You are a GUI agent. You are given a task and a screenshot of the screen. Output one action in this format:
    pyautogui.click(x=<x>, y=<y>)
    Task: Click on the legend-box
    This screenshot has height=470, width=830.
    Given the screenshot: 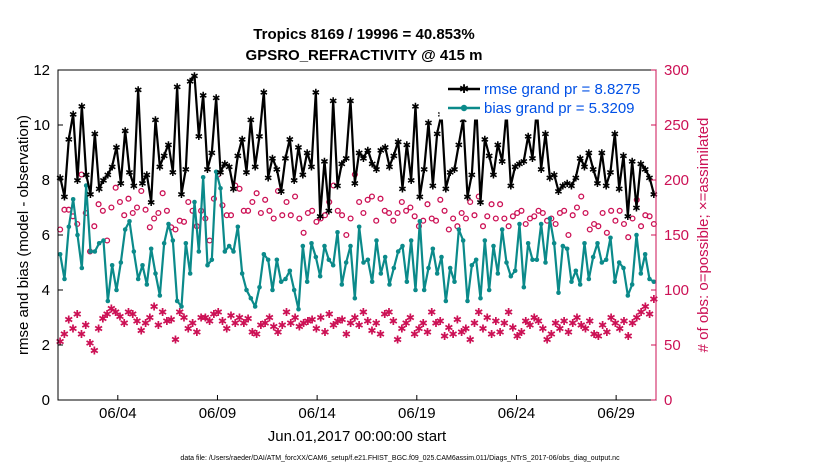 What is the action you would take?
    pyautogui.click(x=547, y=98)
    